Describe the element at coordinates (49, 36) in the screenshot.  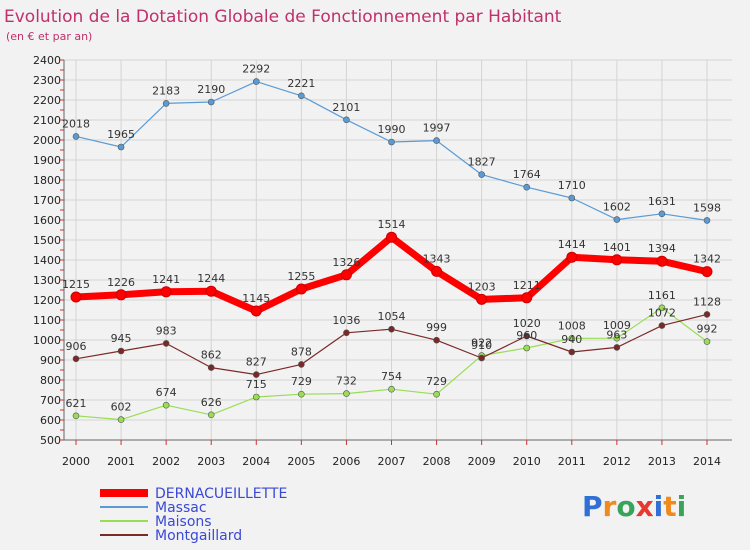
I see `chart-subtitle: (en € et par an)` at that location.